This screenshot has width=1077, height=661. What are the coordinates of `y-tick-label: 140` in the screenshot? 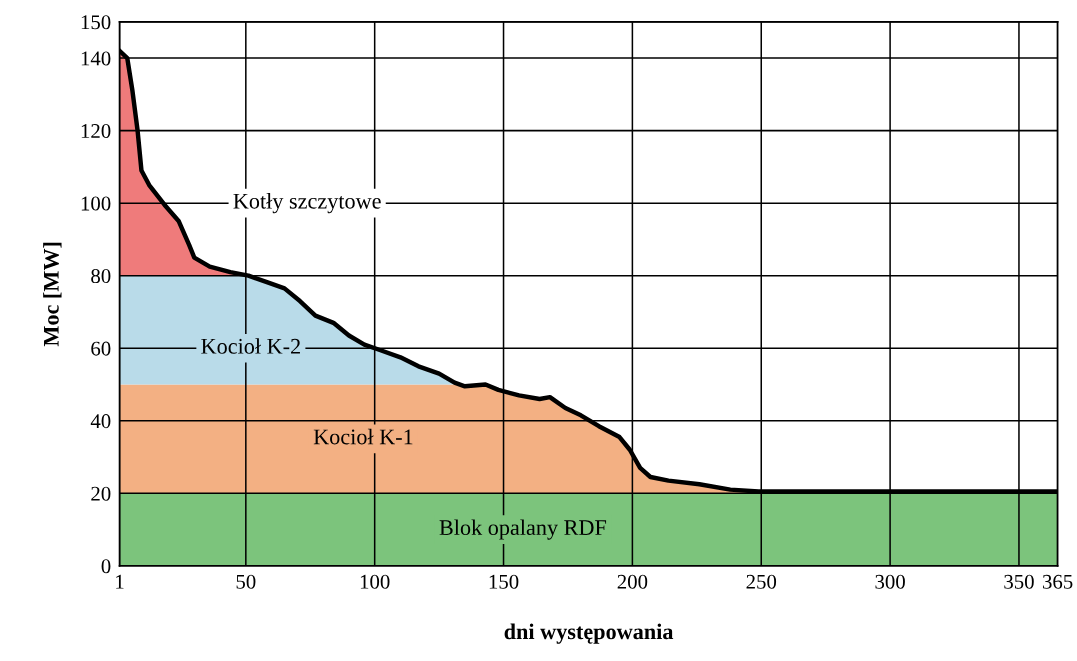 It's located at (96, 58).